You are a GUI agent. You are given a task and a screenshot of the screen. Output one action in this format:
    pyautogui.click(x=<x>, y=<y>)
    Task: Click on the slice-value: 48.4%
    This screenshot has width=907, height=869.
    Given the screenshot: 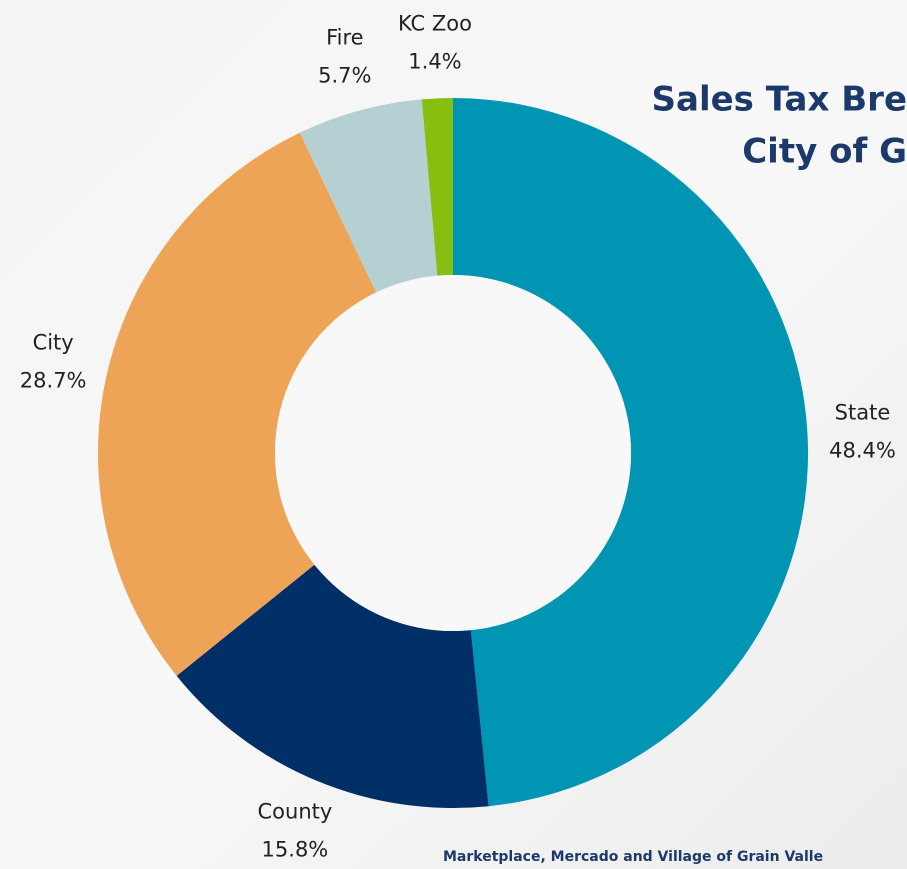 What is the action you would take?
    pyautogui.click(x=862, y=450)
    